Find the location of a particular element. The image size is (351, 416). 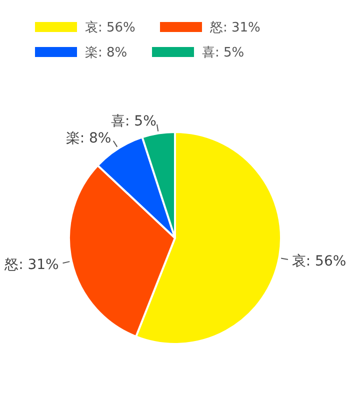

legend-label: 怒: 31% is located at coordinates (234, 28).